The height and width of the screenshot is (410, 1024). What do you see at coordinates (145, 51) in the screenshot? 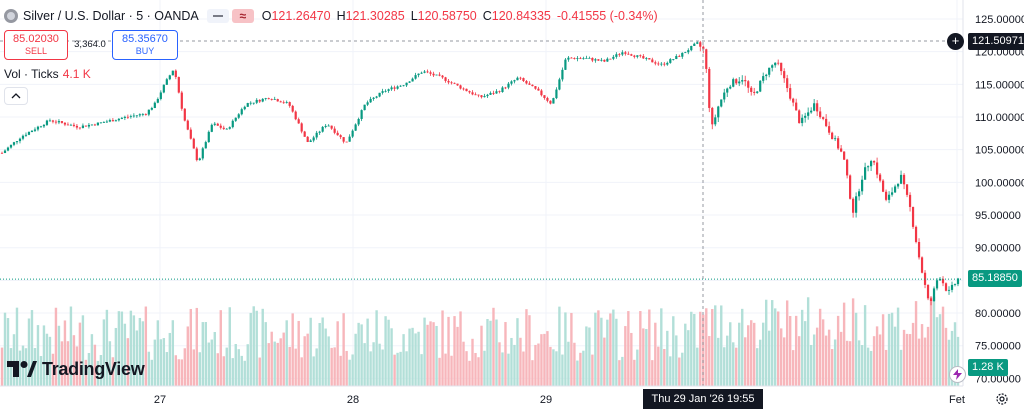
I see `buy-label: BUY` at bounding box center [145, 51].